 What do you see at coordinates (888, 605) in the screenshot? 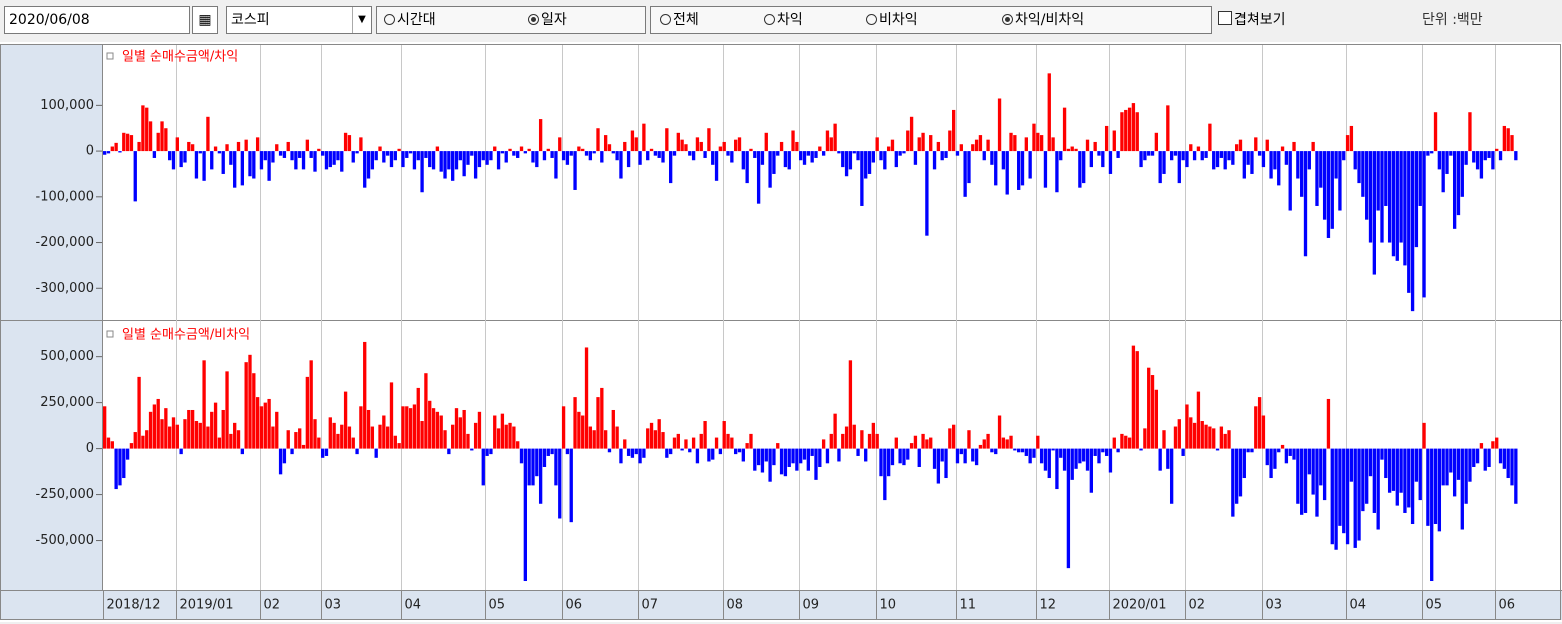
I see `x-tick-label: 10` at bounding box center [888, 605].